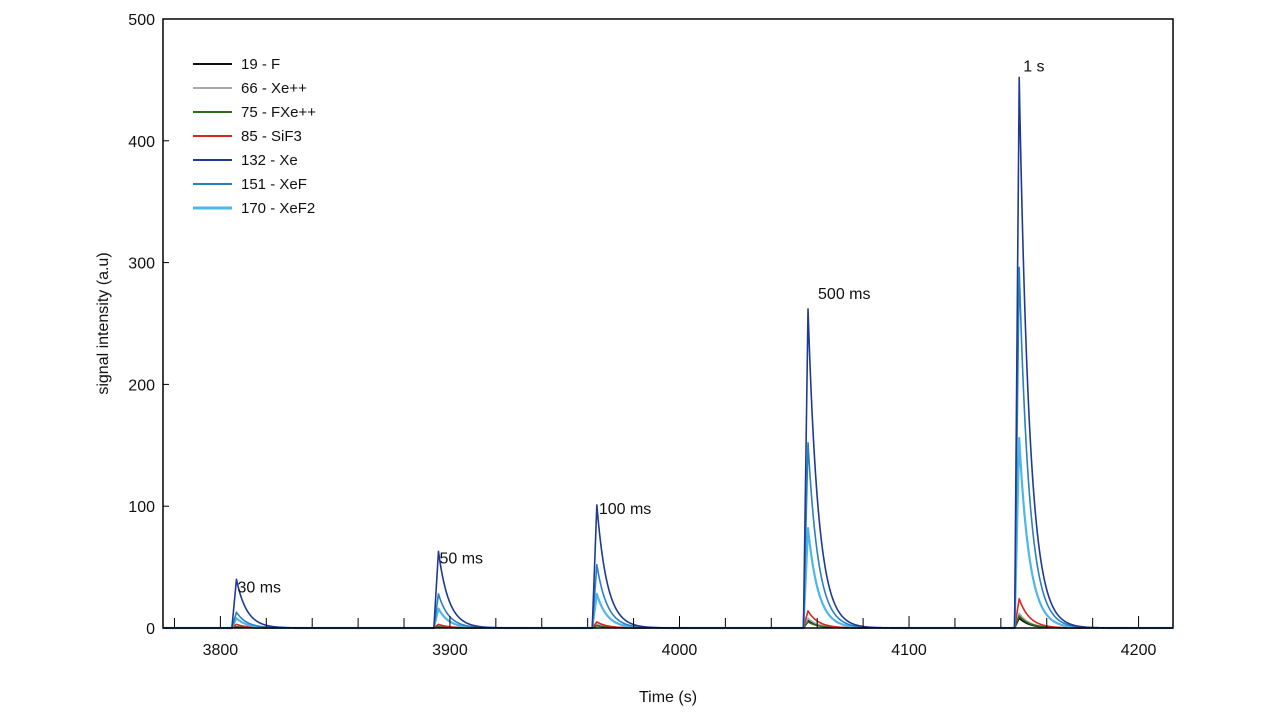 Image resolution: width=1280 pixels, height=712 pixels. What do you see at coordinates (141, 385) in the screenshot?
I see `y-tick-label: 200` at bounding box center [141, 385].